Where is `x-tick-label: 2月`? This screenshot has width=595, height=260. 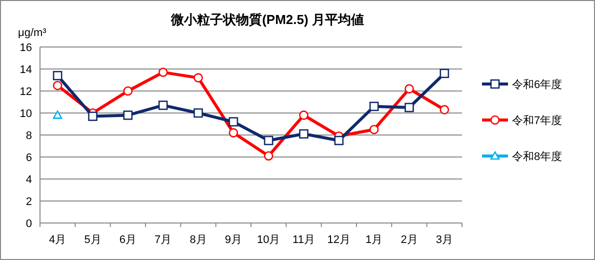
x-tick-label: 2月 is located at coordinates (409, 240).